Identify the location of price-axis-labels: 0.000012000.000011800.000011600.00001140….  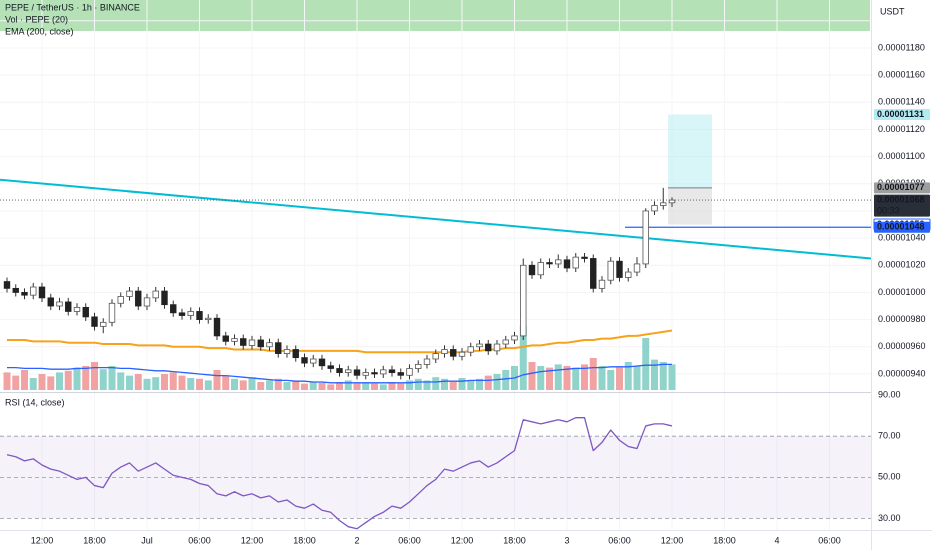
(902, 269).